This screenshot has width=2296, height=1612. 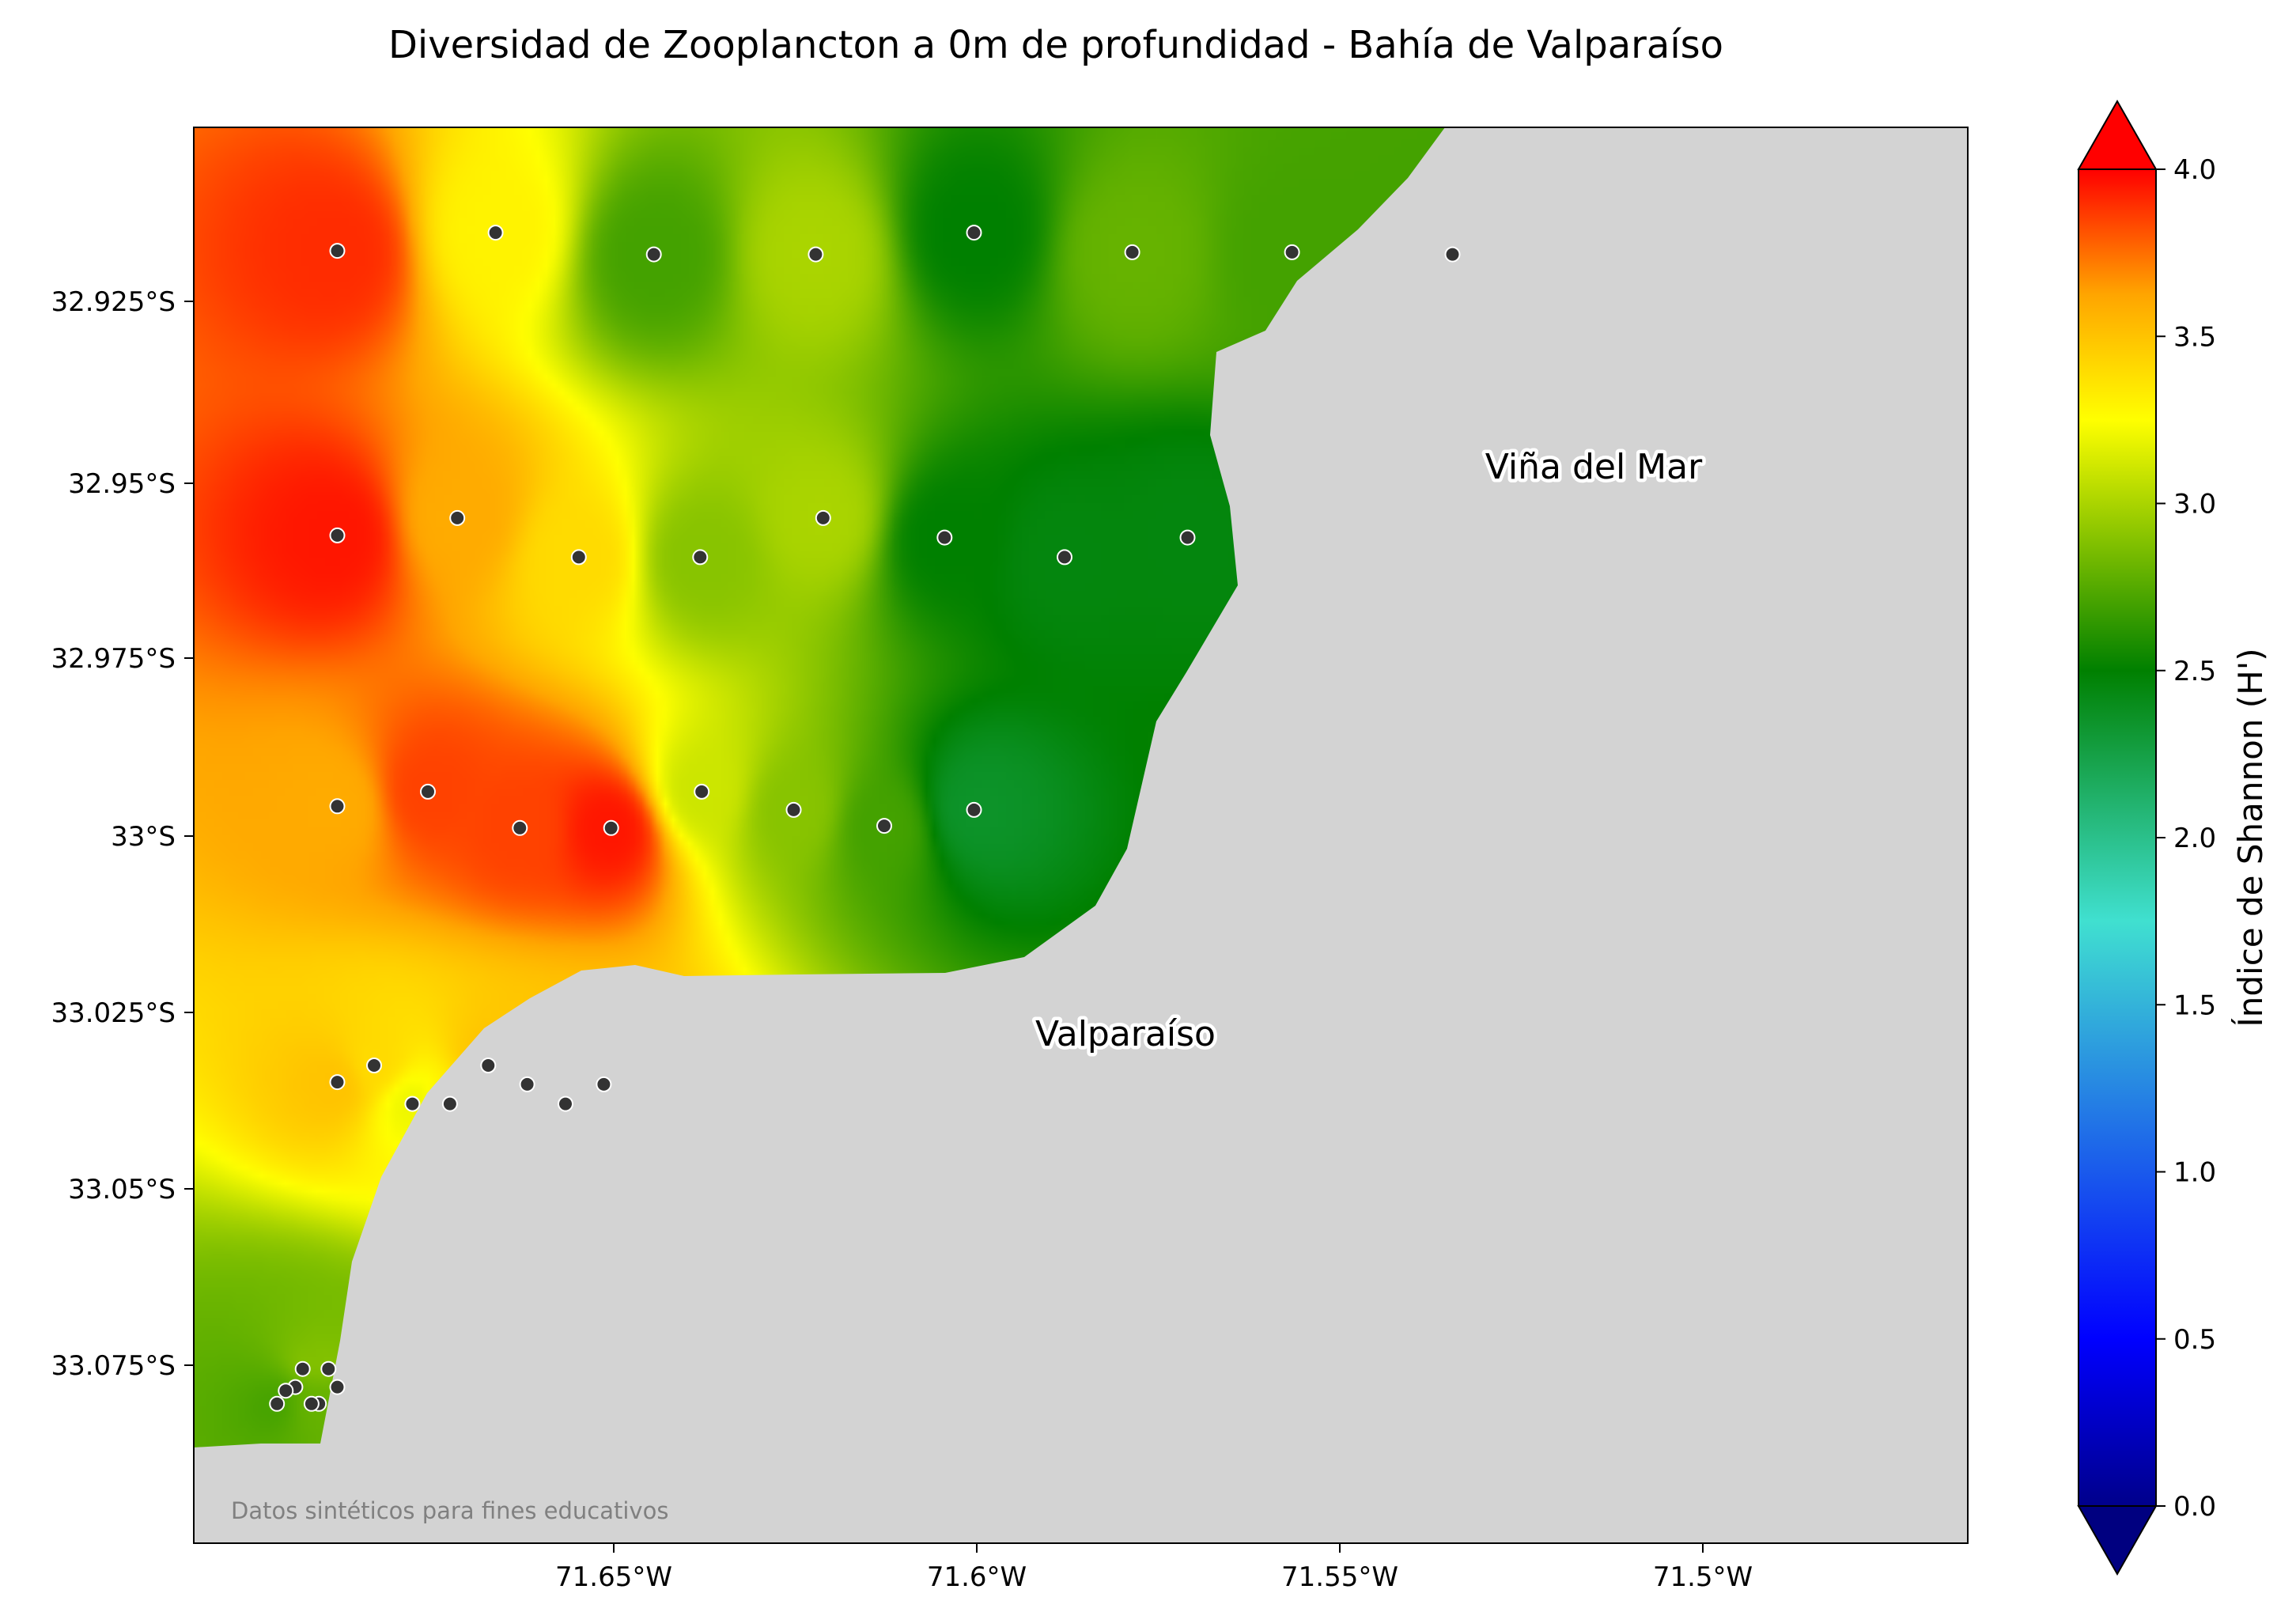 I want to click on x-tick-label: 71.5°W, so click(x=1703, y=1577).